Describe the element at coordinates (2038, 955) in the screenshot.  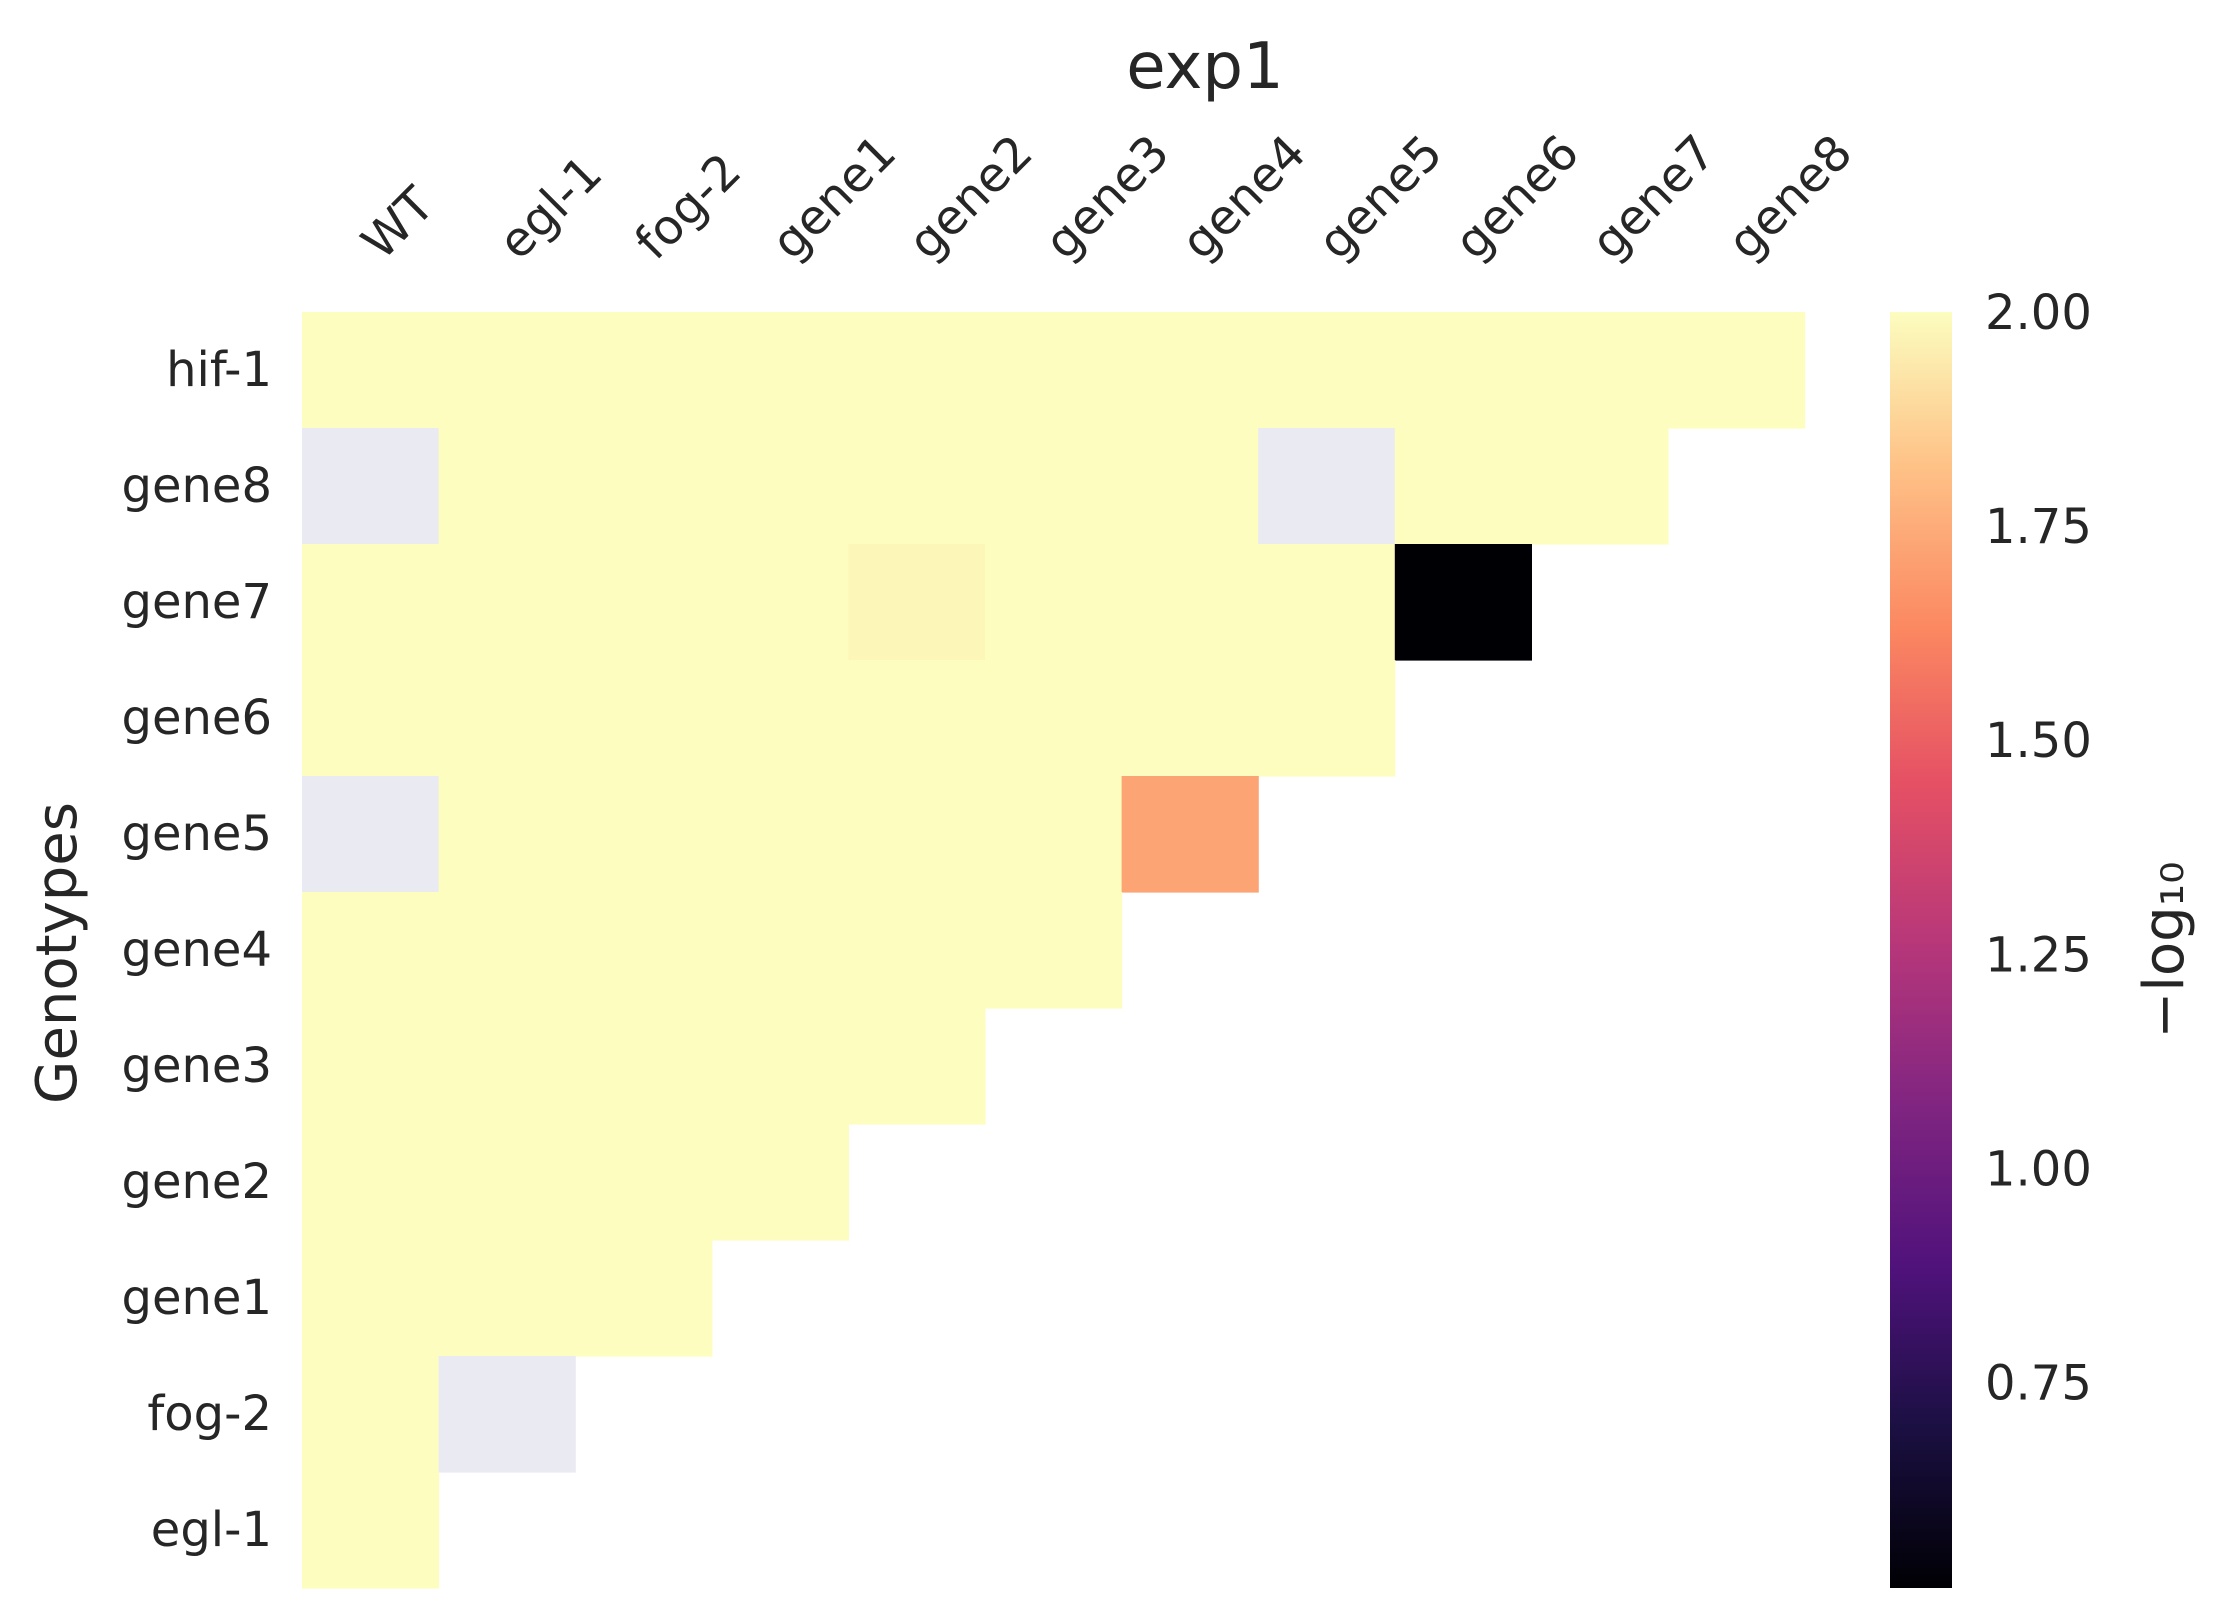
I see `colorbar-tick-label: 1.25` at that location.